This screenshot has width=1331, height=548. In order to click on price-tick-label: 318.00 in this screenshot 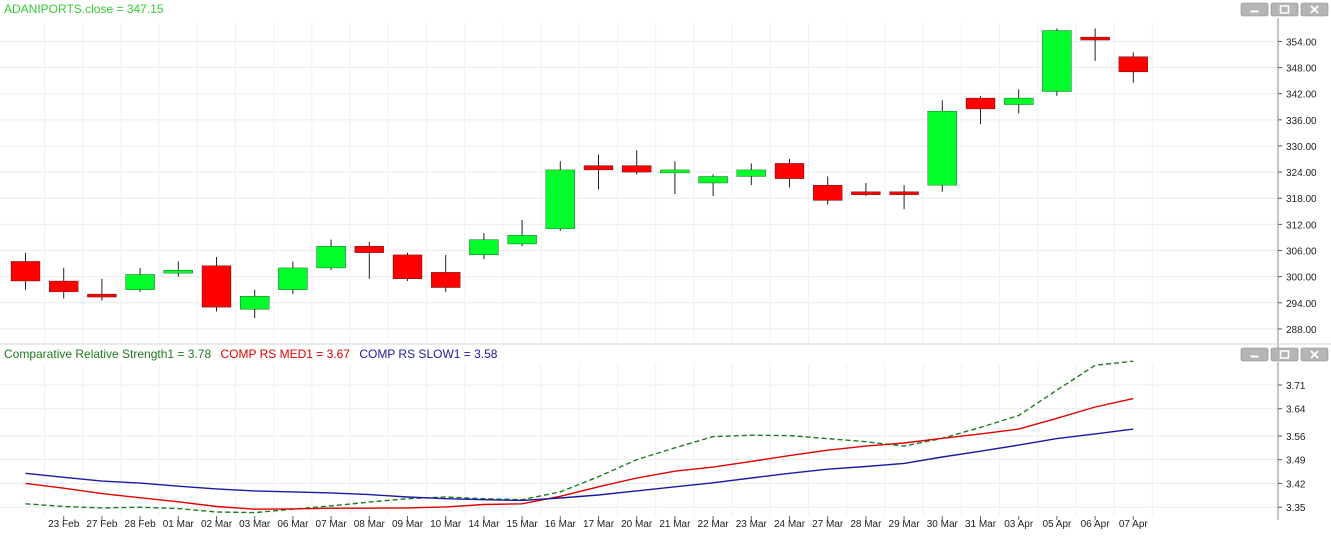, I will do `click(1301, 199)`.